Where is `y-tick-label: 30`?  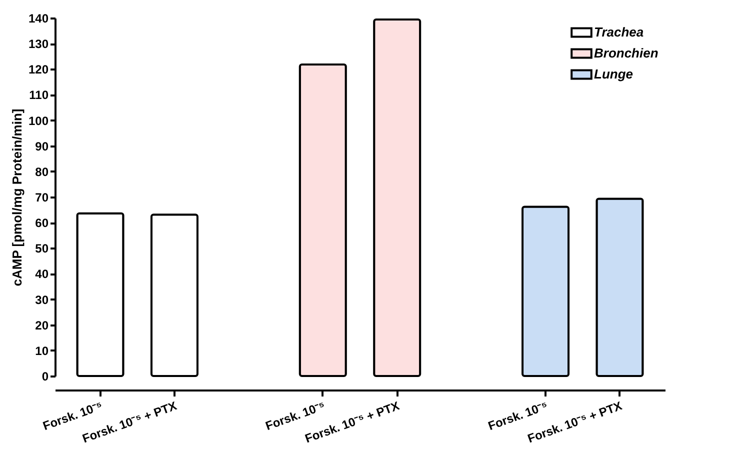 y-tick-label: 30 is located at coordinates (42, 299).